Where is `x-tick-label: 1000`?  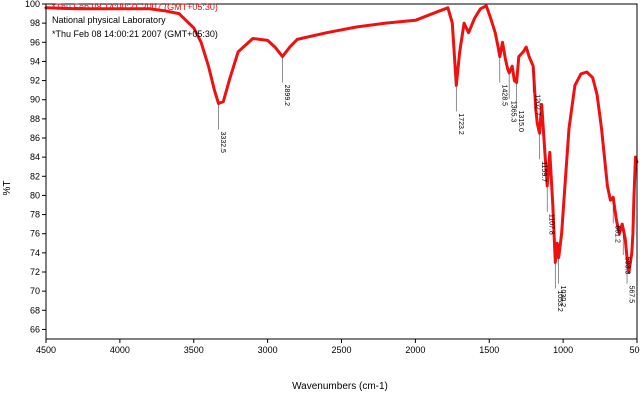
x-tick-label: 1000 is located at coordinates (563, 350).